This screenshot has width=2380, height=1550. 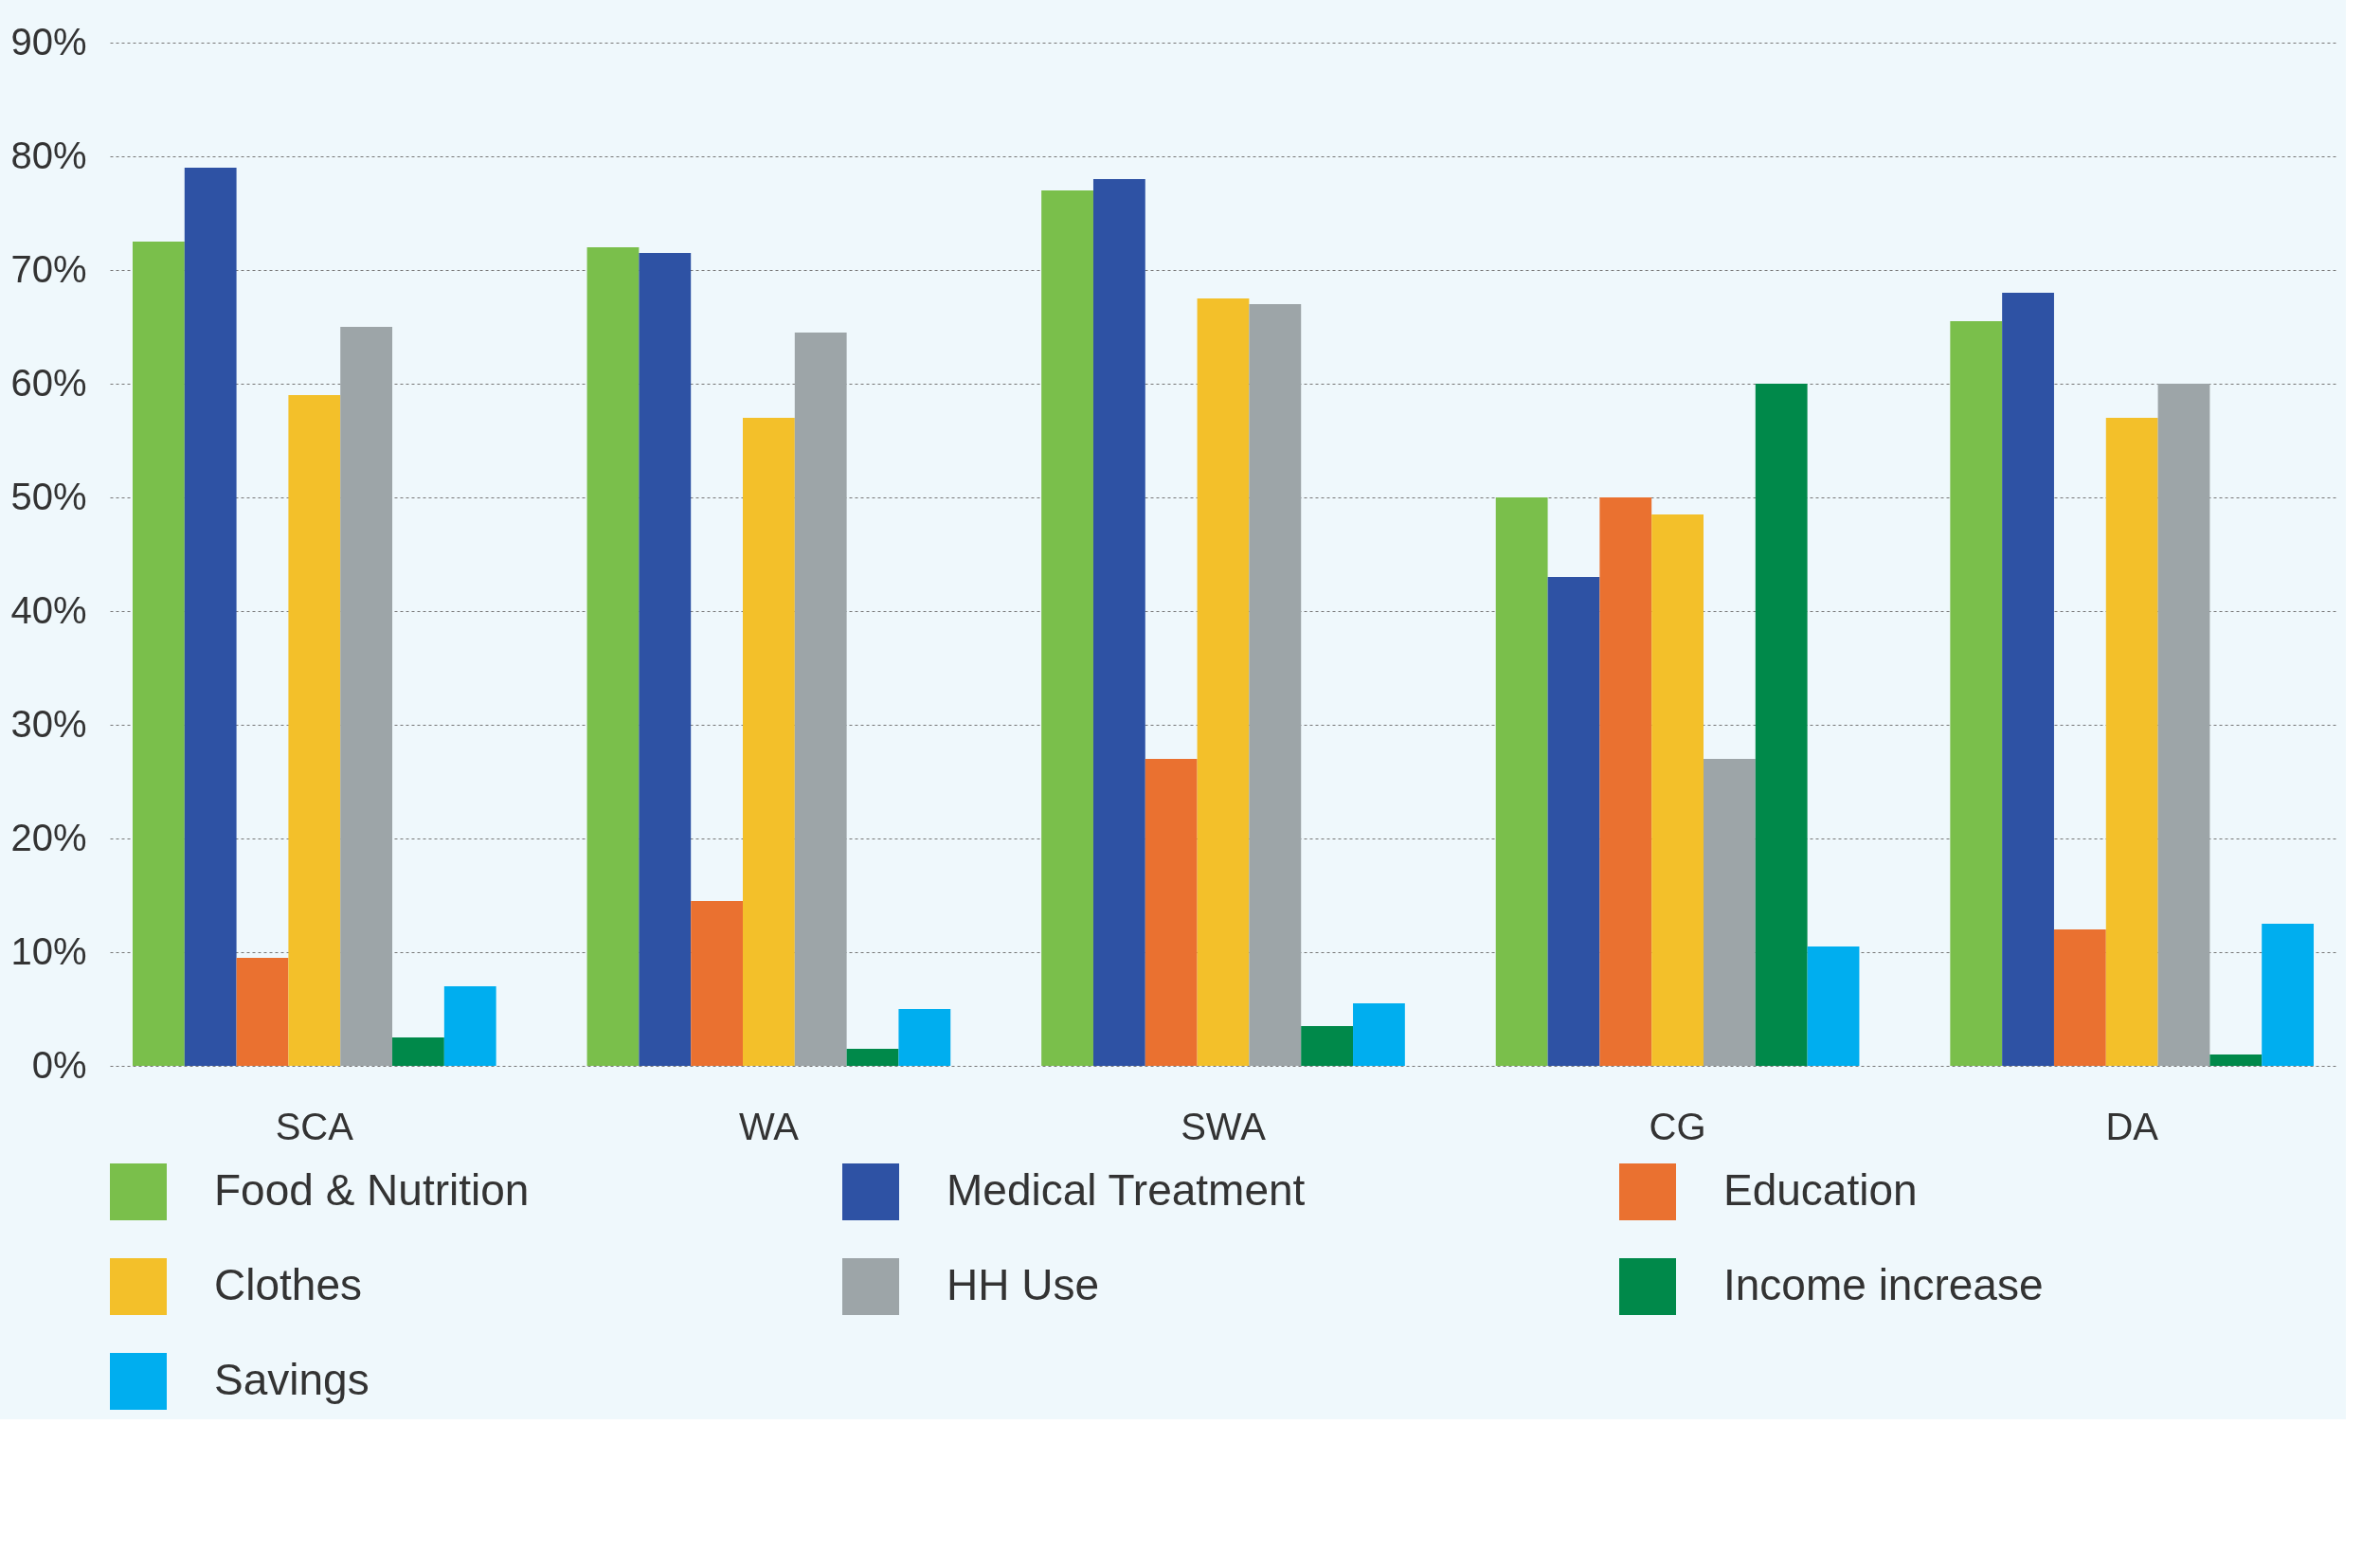 What do you see at coordinates (48, 268) in the screenshot?
I see `y-tick-label: 70%` at bounding box center [48, 268].